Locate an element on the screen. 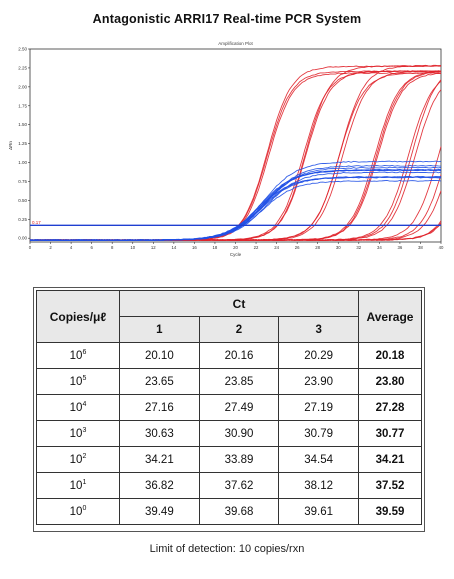  y-axis-label: ΔRn is located at coordinates (10, 145).